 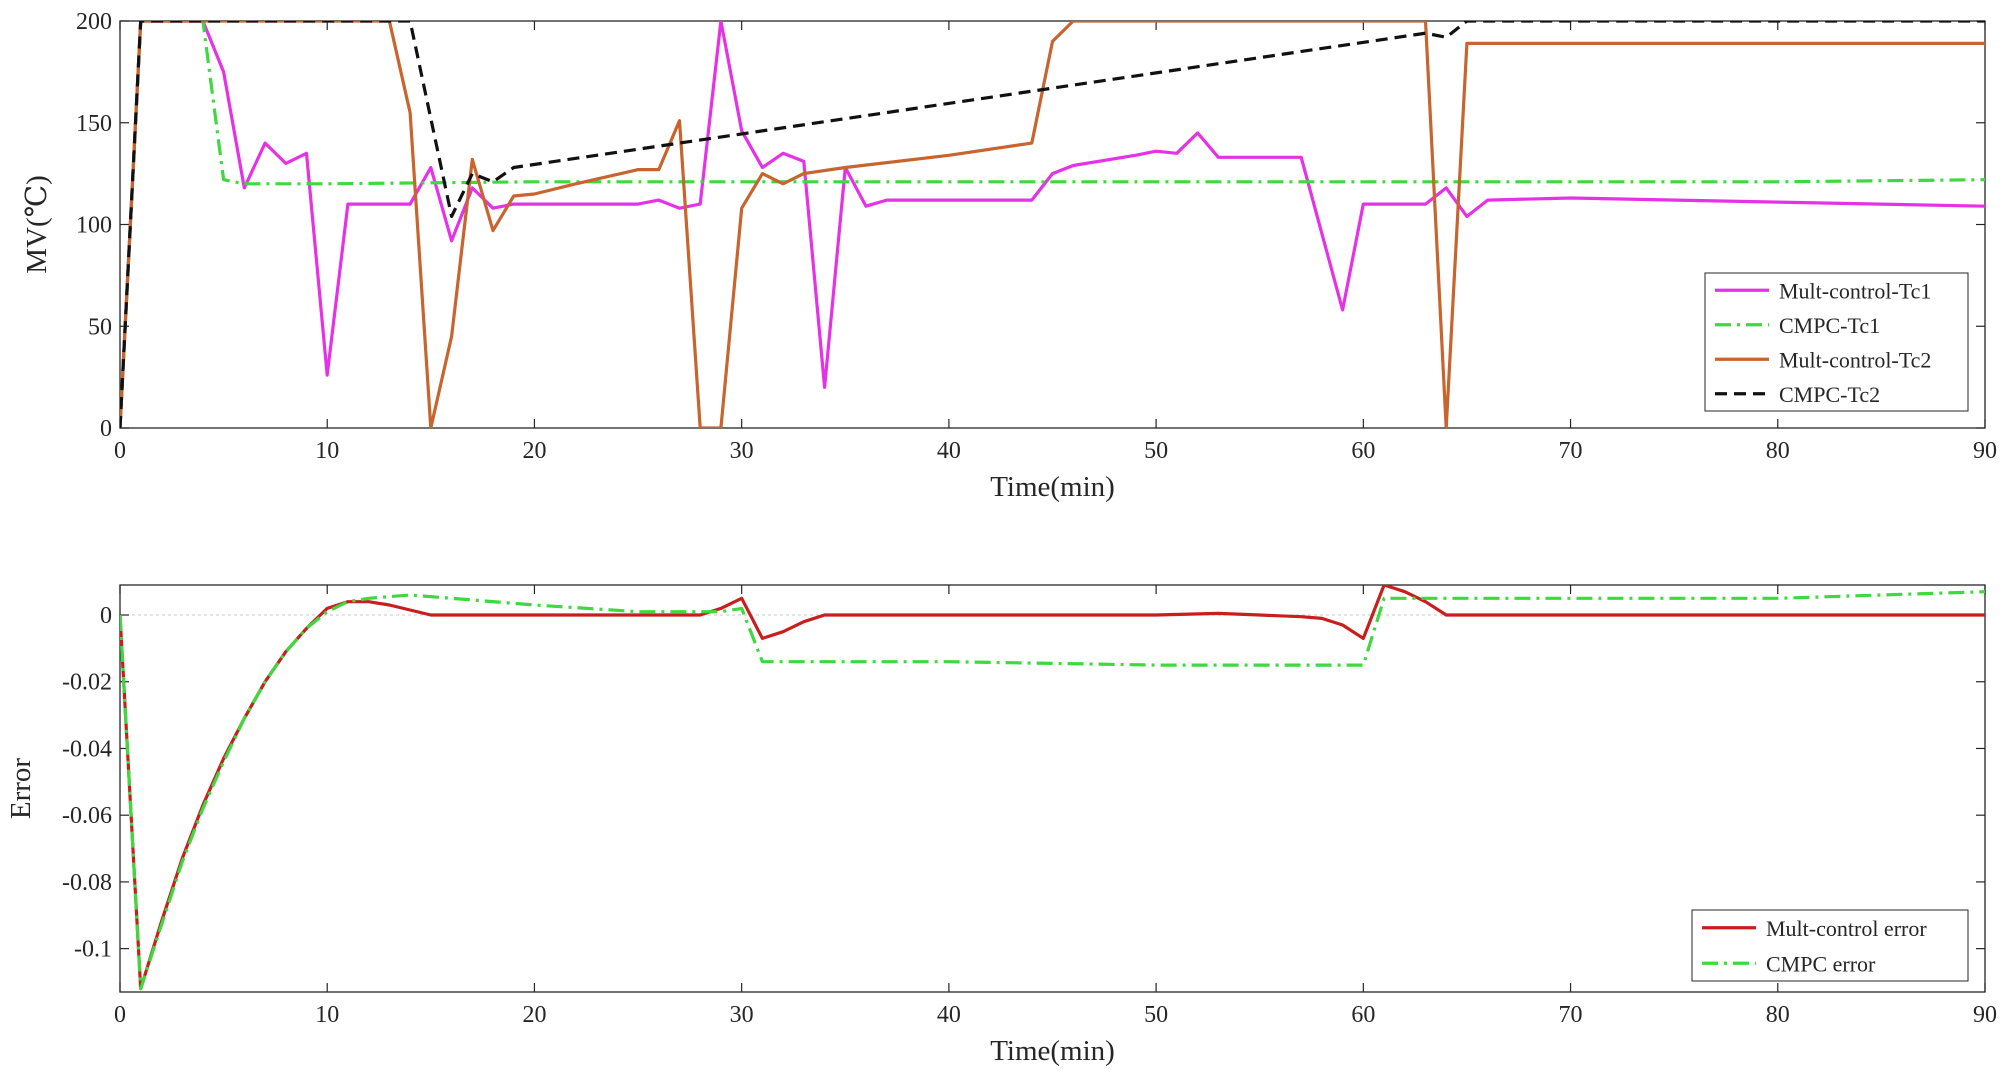 I want to click on y-tick-label: -0.02, so click(x=87, y=683).